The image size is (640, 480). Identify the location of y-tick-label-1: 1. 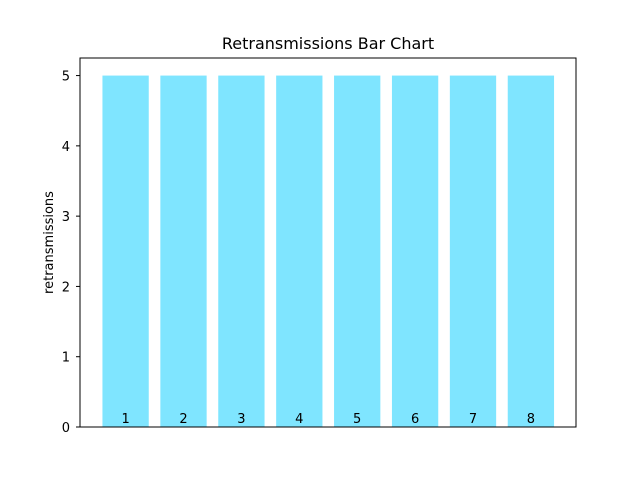
(66, 358).